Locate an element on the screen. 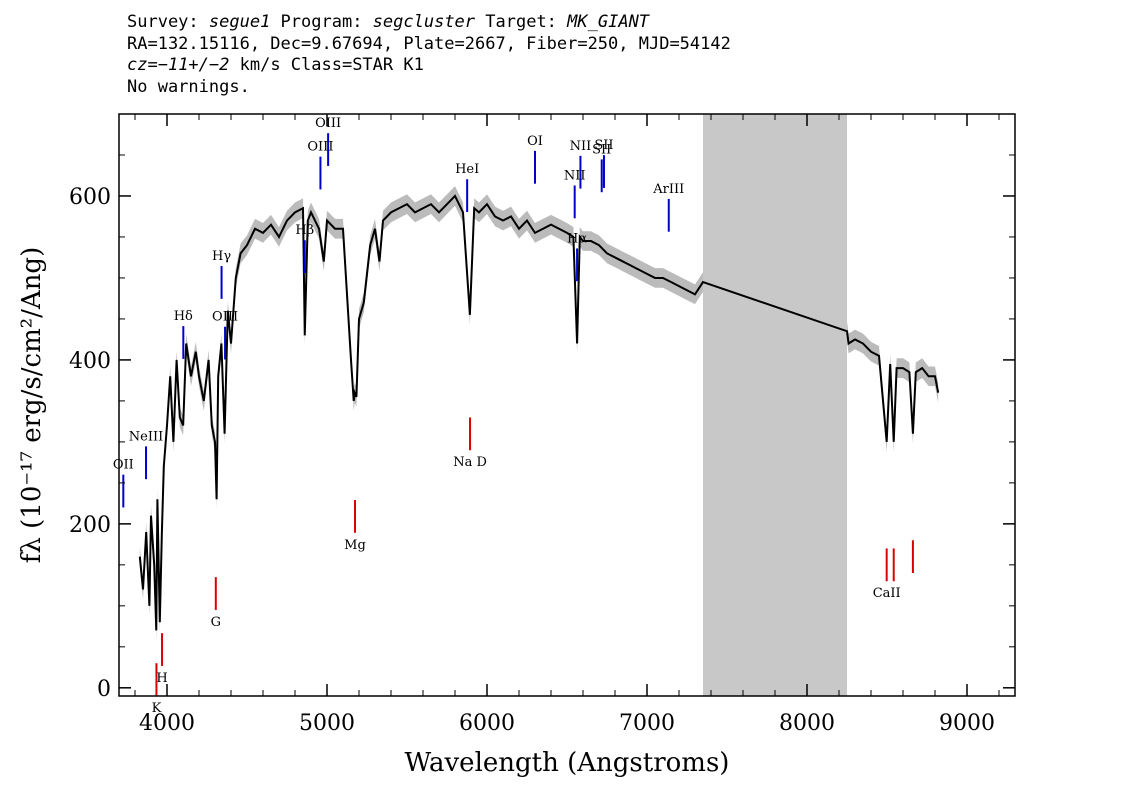 This screenshot has height=810, width=1134. cz-value: −11+/−2 is located at coordinates (193, 65).